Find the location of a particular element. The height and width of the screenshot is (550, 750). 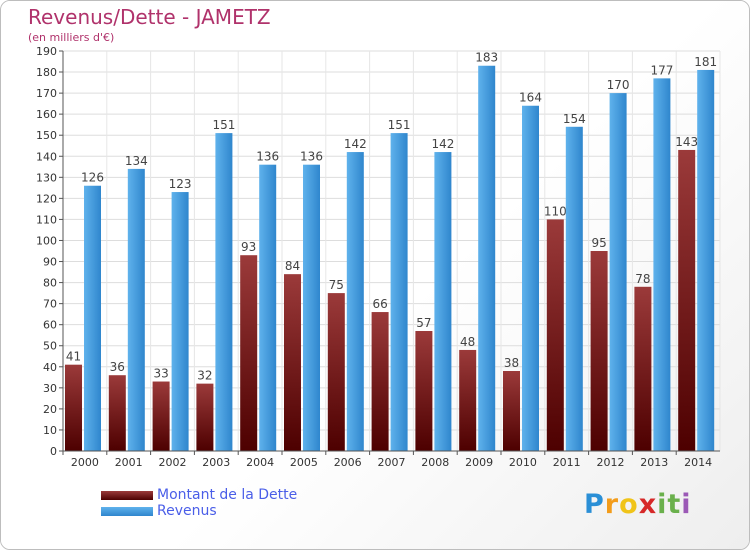

data-label-debt: 33 is located at coordinates (160, 374).